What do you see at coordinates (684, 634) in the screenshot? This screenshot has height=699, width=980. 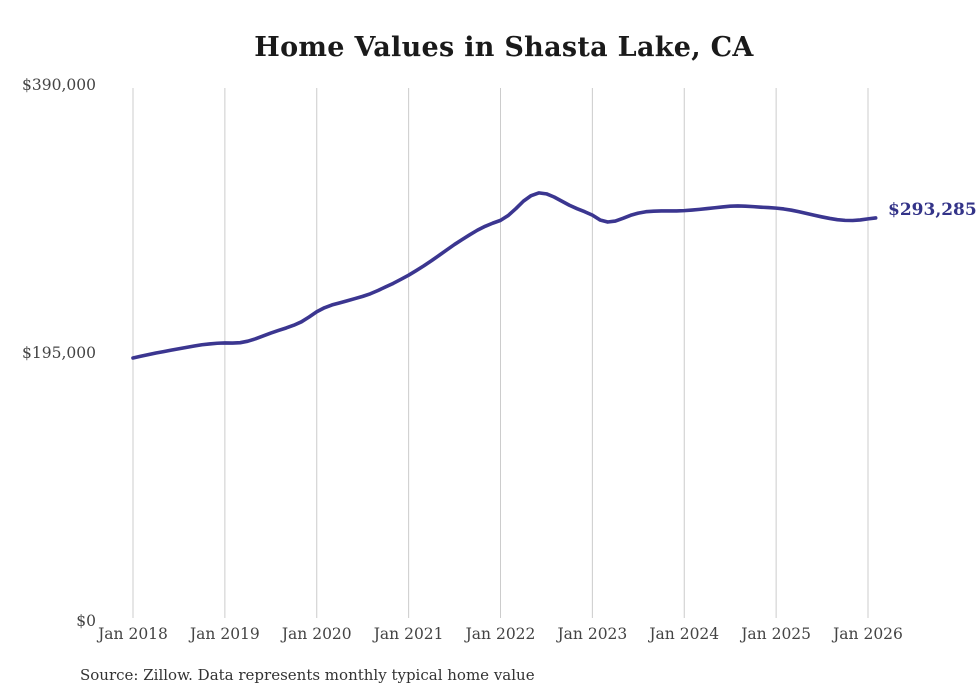 I see `x-tick-label: Jan 2024` at bounding box center [684, 634].